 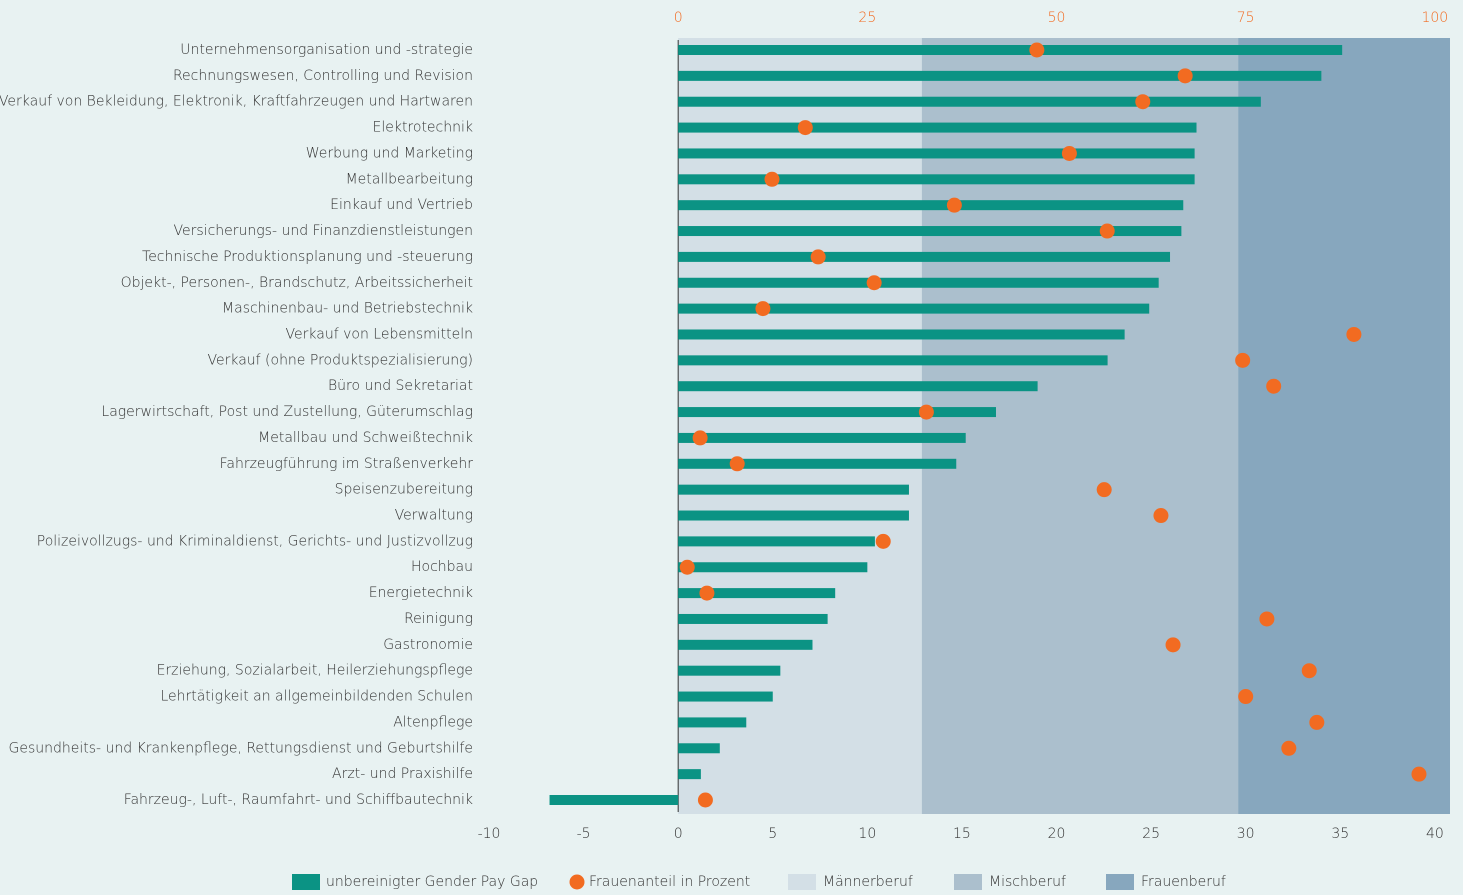 I want to click on category-label: Fahrzeugführung im Straßenverkehr, so click(x=347, y=464).